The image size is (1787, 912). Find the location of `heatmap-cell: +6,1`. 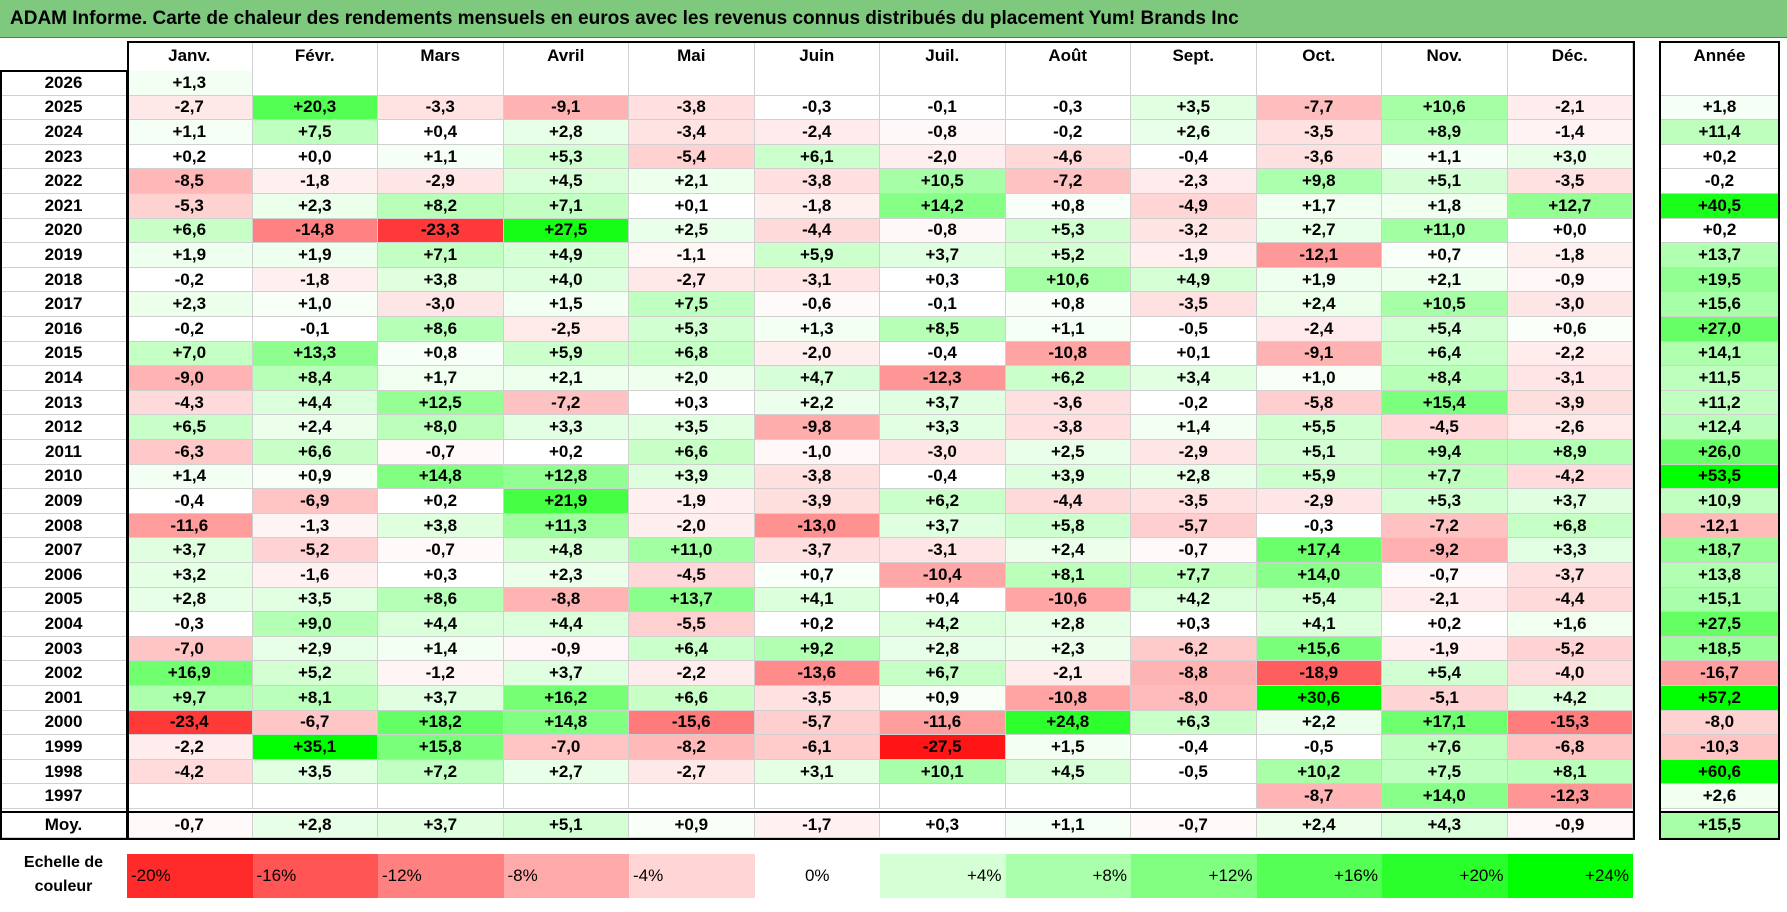

heatmap-cell: +6,1 is located at coordinates (817, 157).